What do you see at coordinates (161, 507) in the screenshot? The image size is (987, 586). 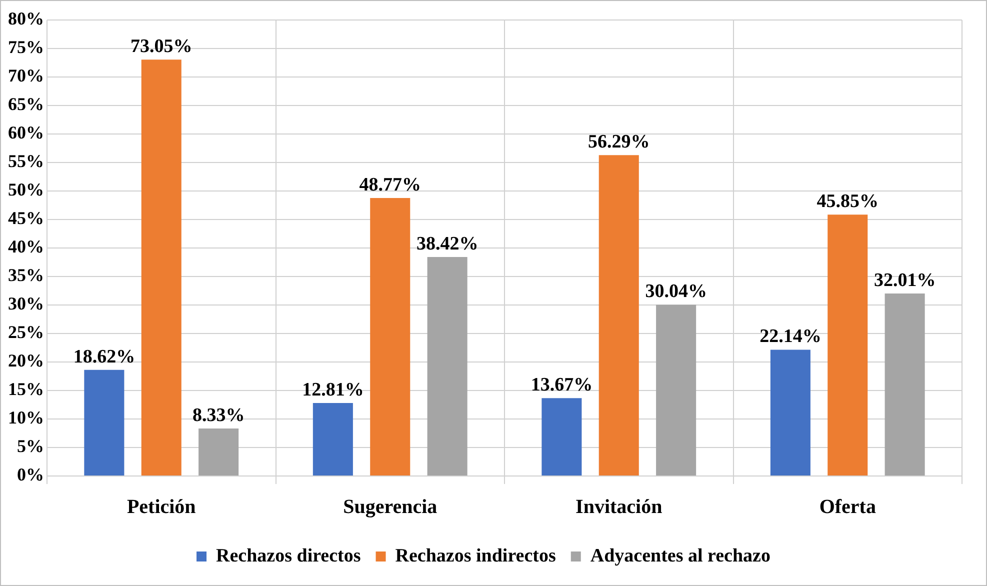 I see `x-tick-label: Petición` at bounding box center [161, 507].